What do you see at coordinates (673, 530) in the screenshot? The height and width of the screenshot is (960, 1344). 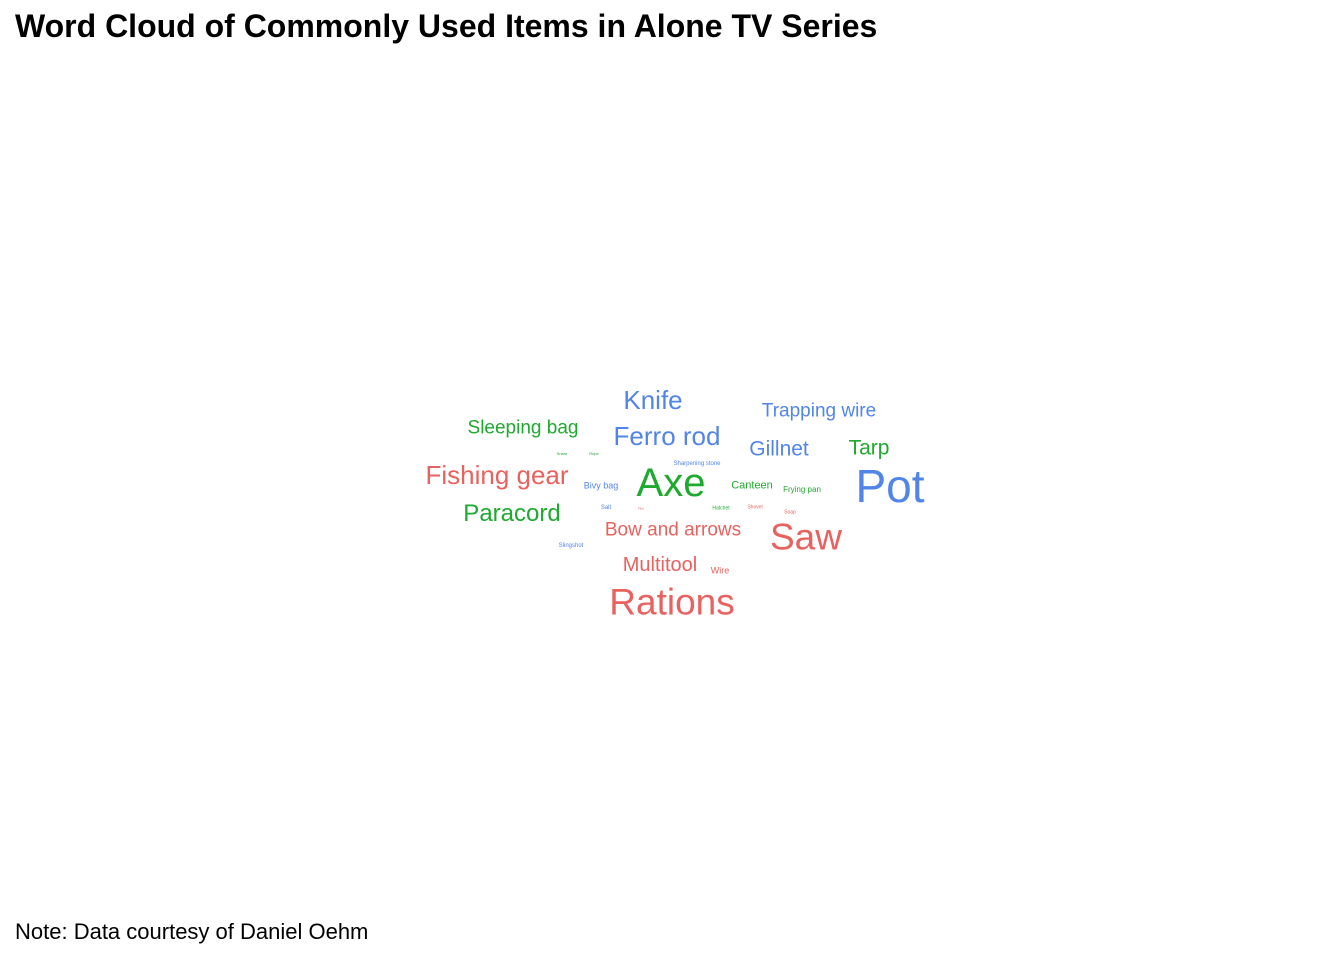 I see `word-bow-and-arrows: Bow and arrows` at bounding box center [673, 530].